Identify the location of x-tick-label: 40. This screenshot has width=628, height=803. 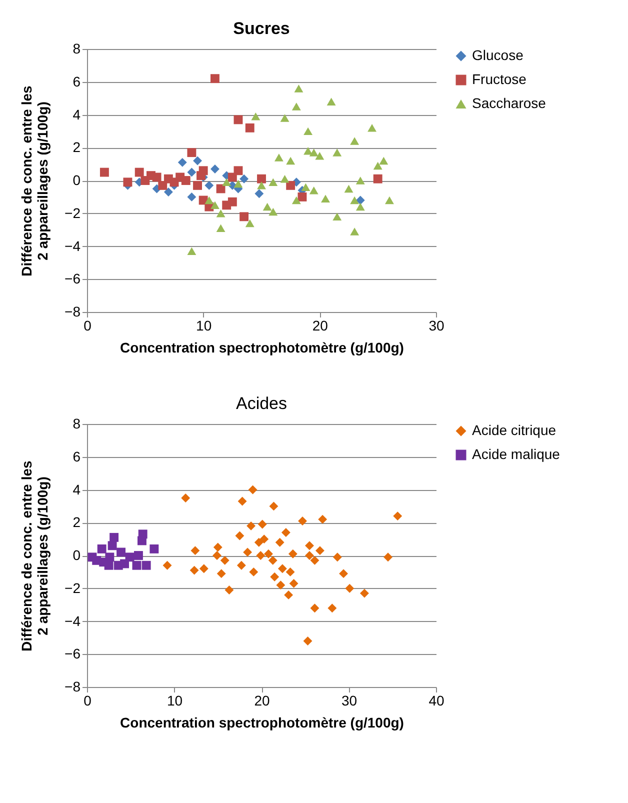
(436, 700).